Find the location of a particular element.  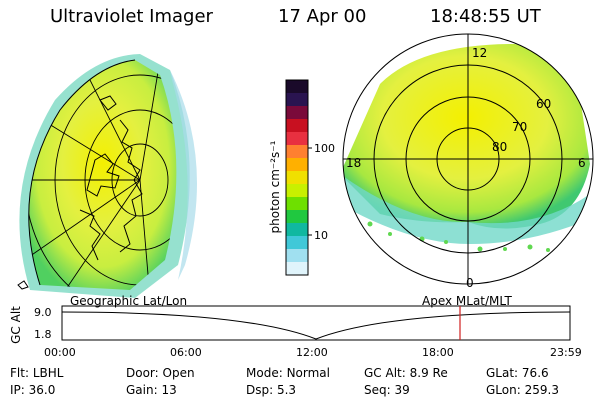

mlat-label-70: 70 is located at coordinates (520, 127).